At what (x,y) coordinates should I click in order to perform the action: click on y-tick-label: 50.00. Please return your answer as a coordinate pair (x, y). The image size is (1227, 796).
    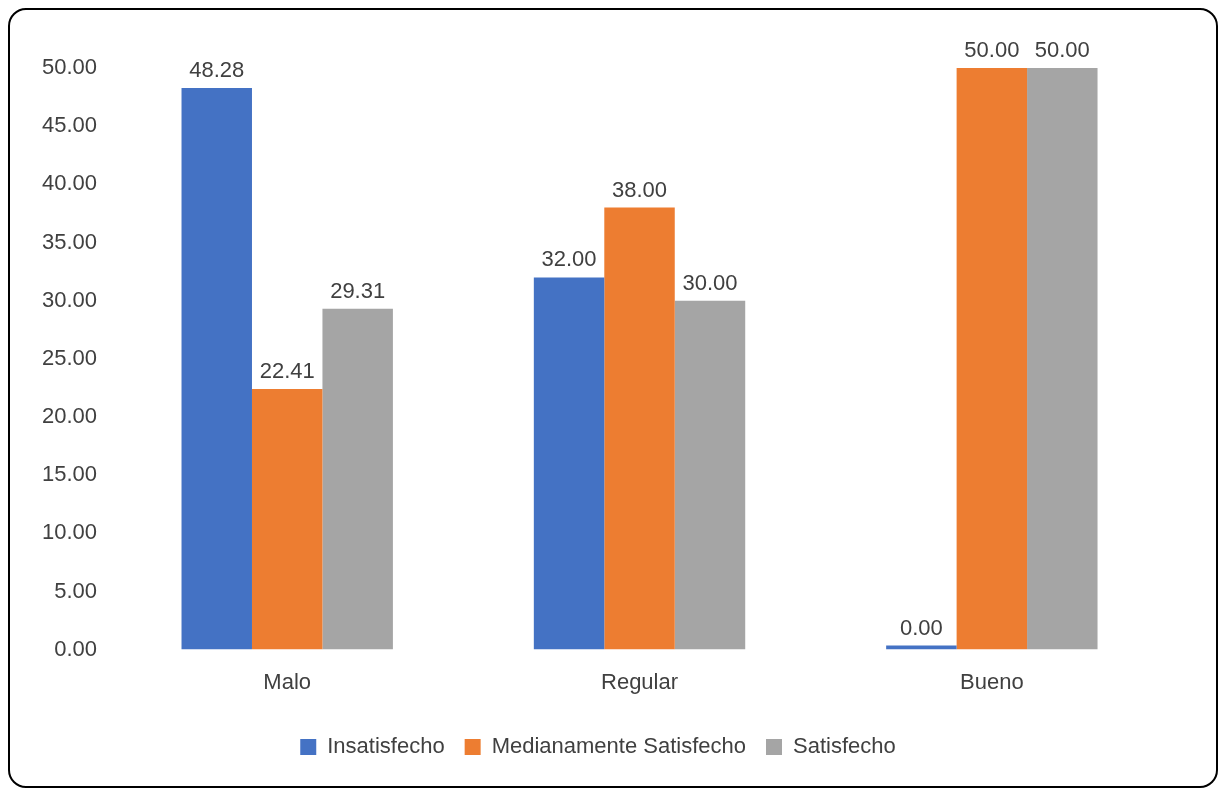
    Looking at the image, I should click on (69, 67).